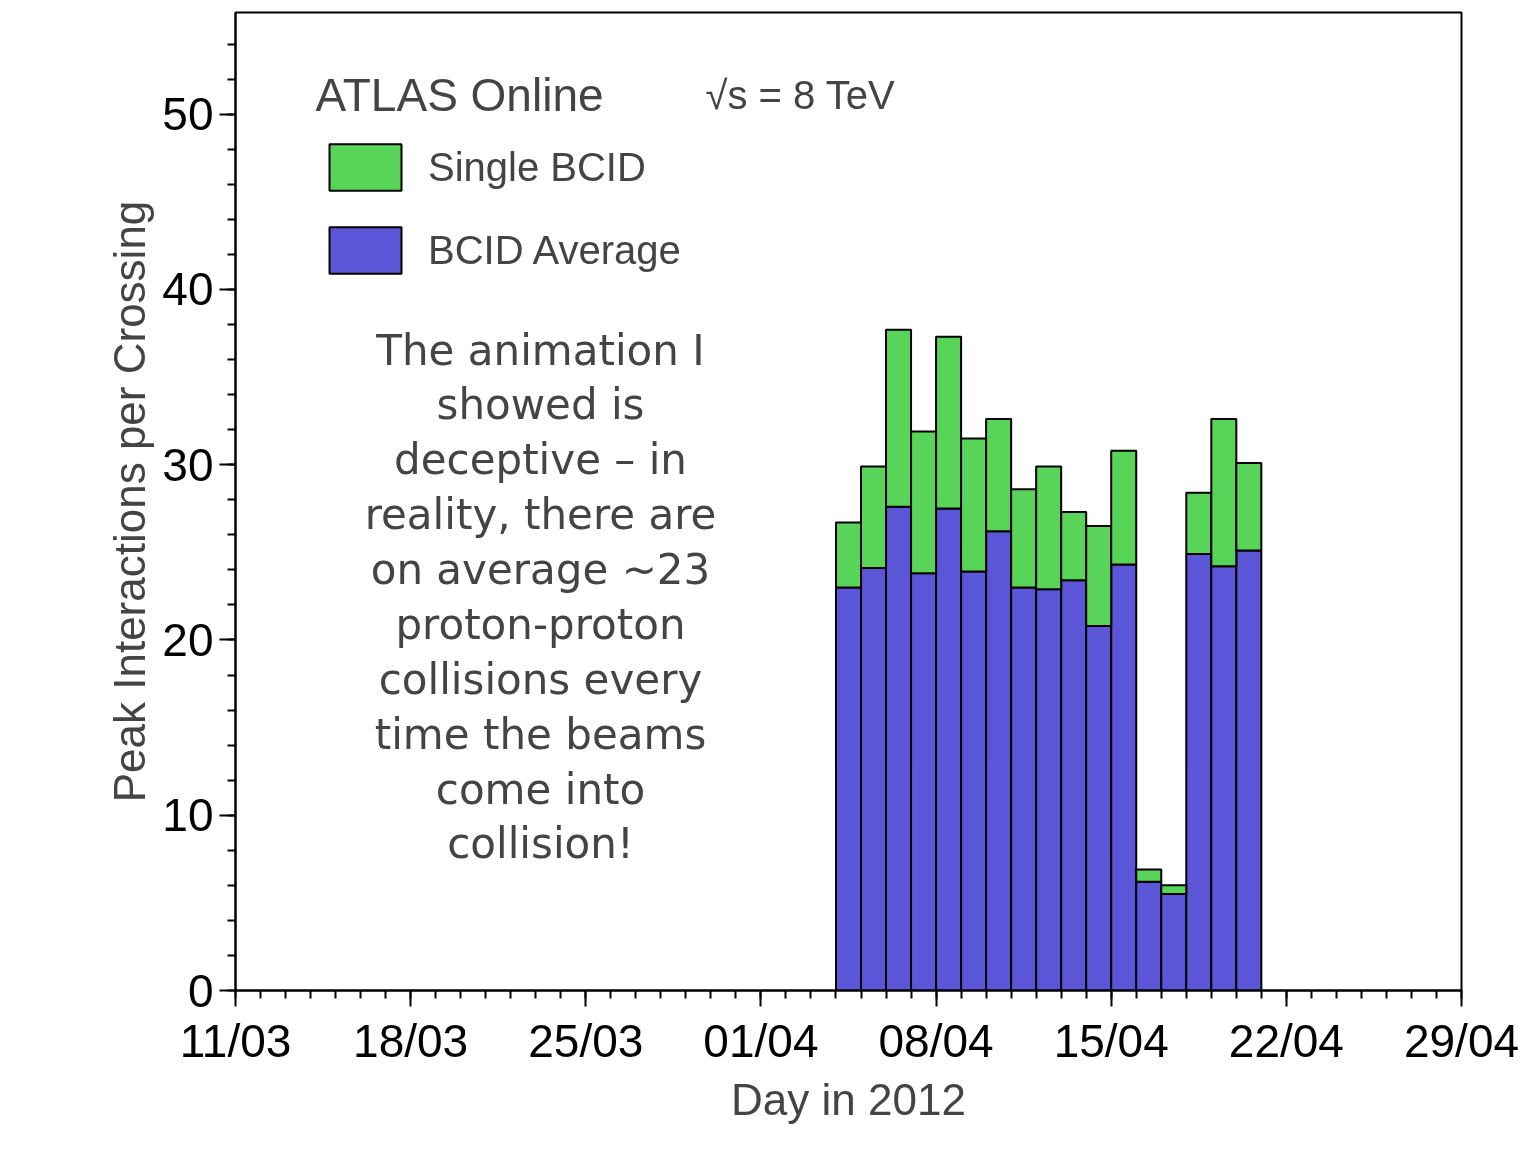 This screenshot has width=1531, height=1153. Describe the element at coordinates (188, 289) in the screenshot. I see `y-tick-label: 40` at that location.